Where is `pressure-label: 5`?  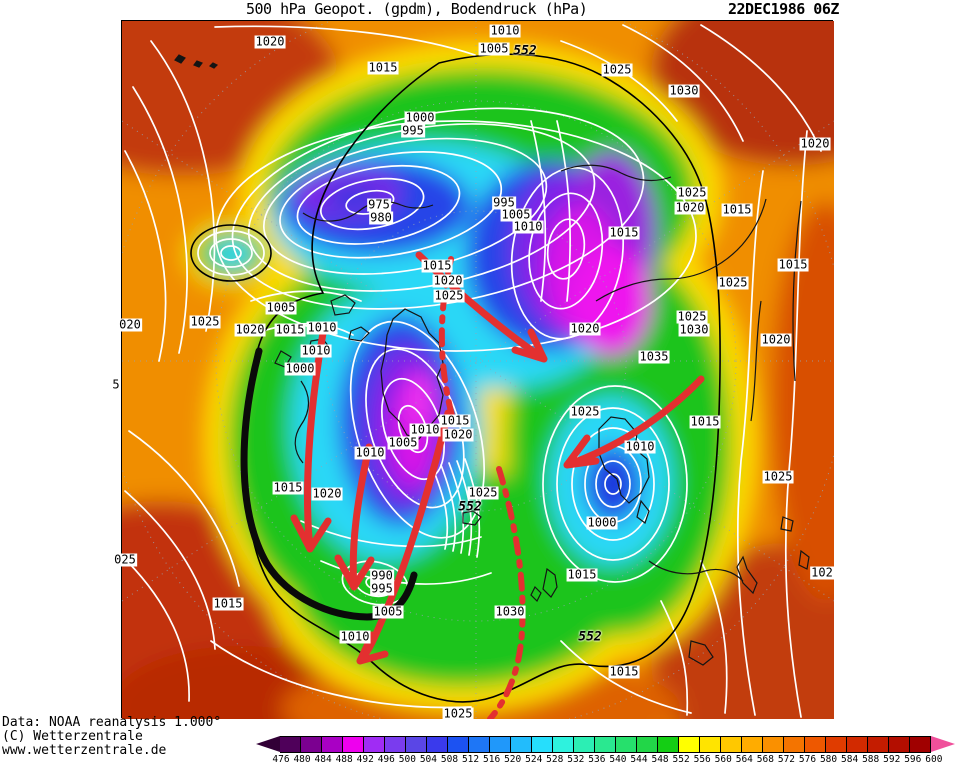 pressure-label: 5 is located at coordinates (116, 384).